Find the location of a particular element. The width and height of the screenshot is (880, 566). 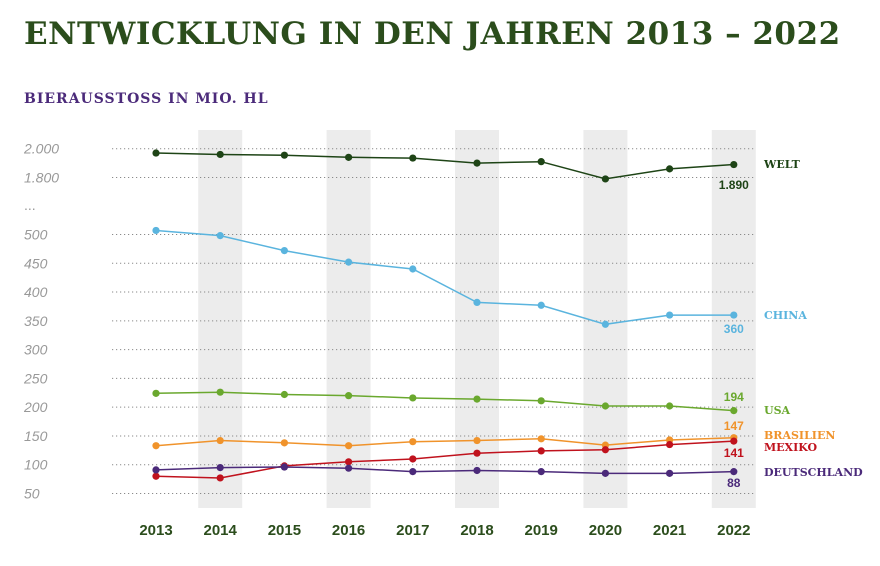

point-deutschland-2020 is located at coordinates (605, 473).